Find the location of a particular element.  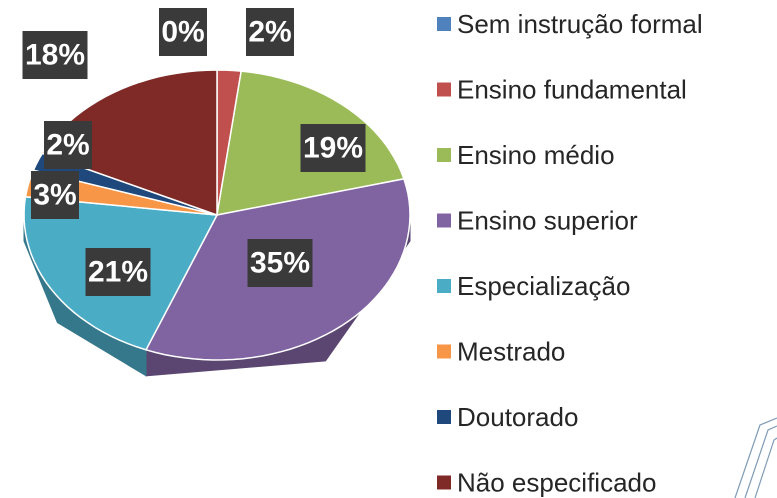

data-label: 0% is located at coordinates (182, 32).